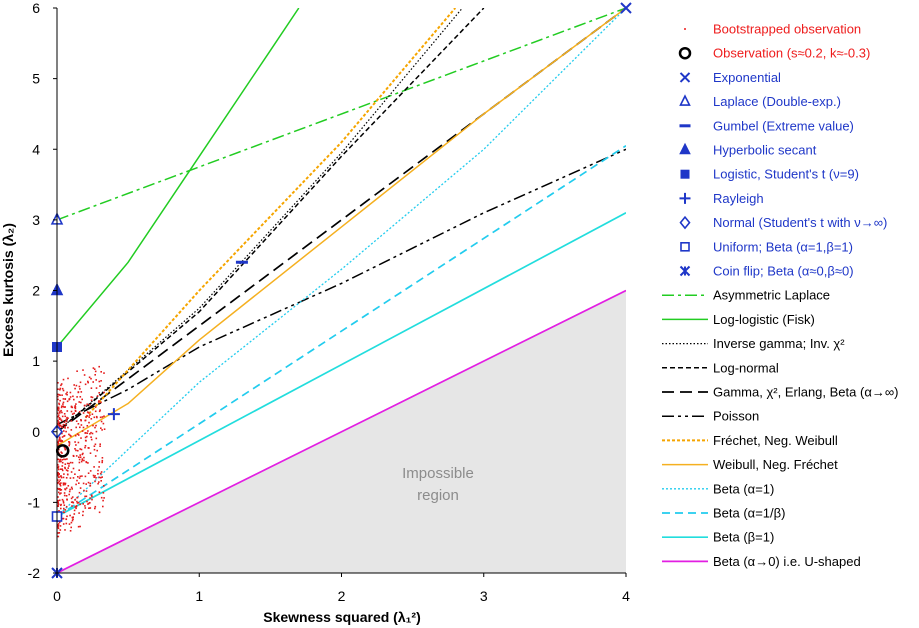  Describe the element at coordinates (8, 290) in the screenshot. I see `y-axis-title: Excess kurtosis (λ₂)` at that location.